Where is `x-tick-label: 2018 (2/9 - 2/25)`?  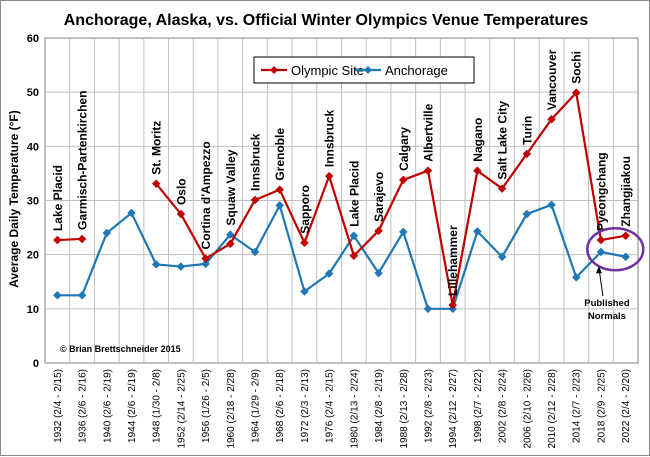
x-tick-label: 2018 (2/9 - 2/25) is located at coordinates (601, 406).